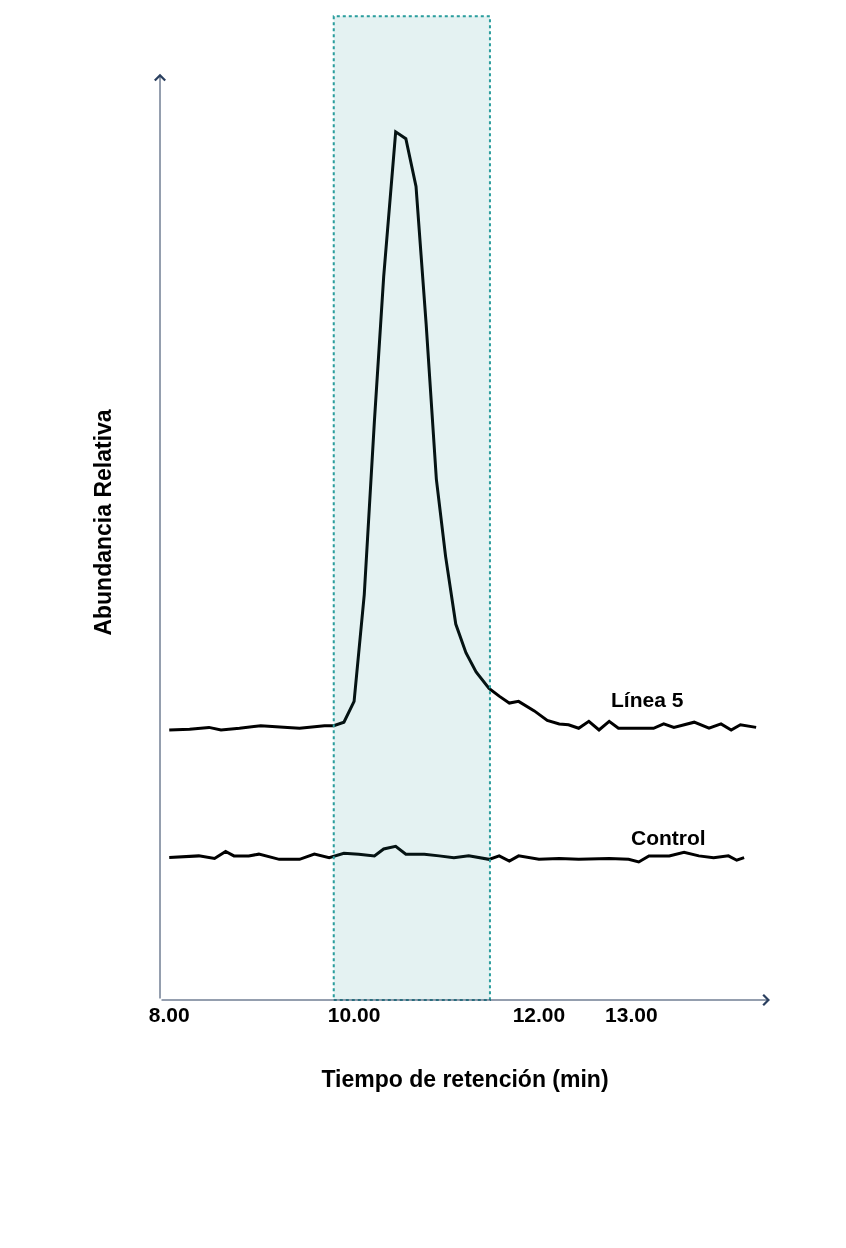  I want to click on x-tick-label: 10.00, so click(354, 1014).